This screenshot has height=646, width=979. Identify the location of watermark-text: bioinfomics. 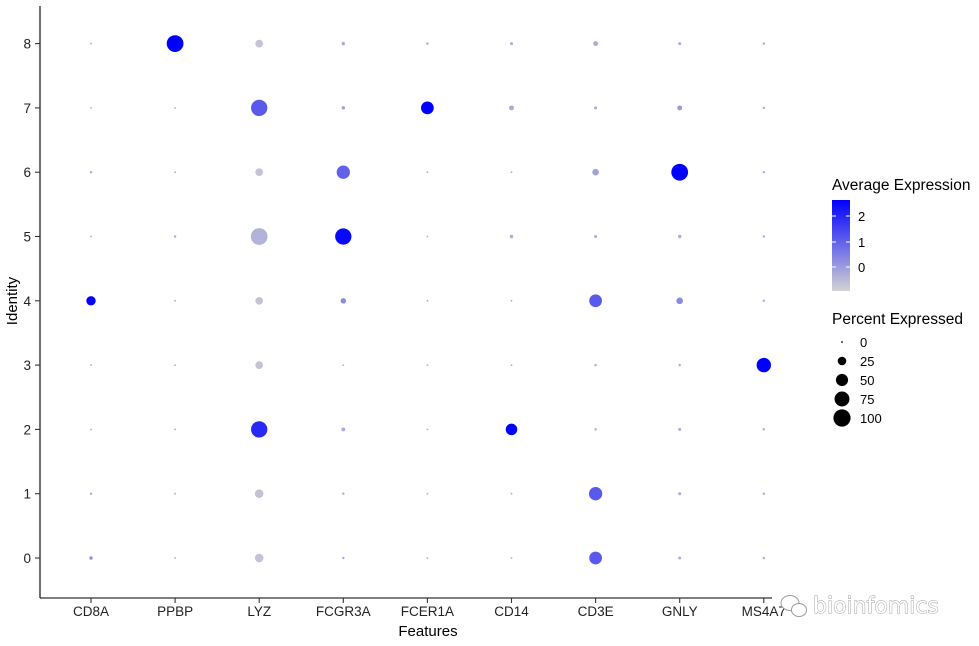
(876, 606).